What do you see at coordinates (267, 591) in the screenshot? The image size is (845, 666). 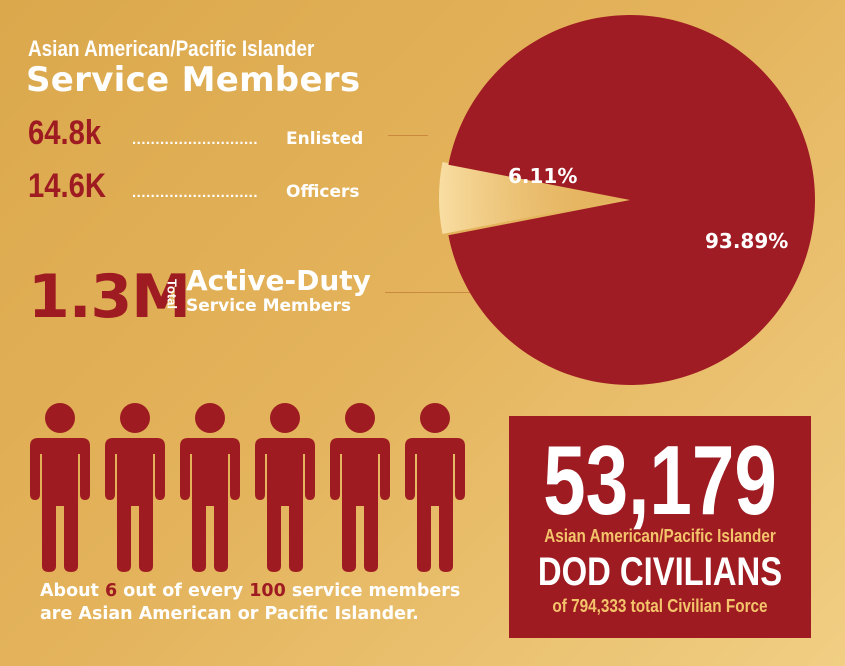 I see `caption-number-100: 100` at bounding box center [267, 591].